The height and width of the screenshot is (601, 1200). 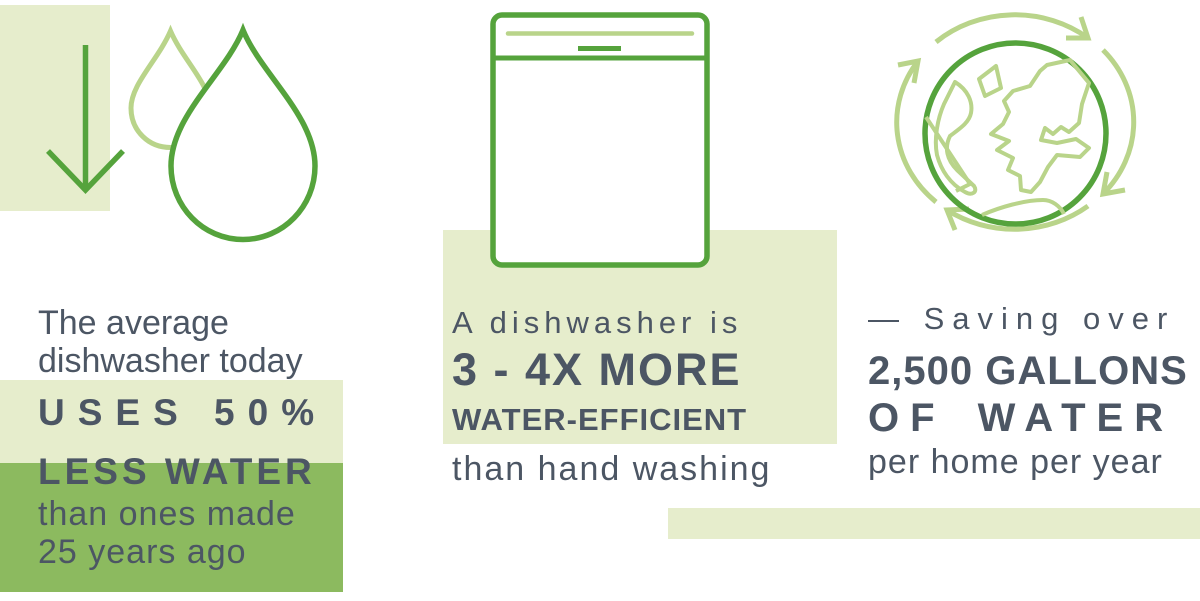 I want to click on globe-circle, so click(x=1015, y=133).